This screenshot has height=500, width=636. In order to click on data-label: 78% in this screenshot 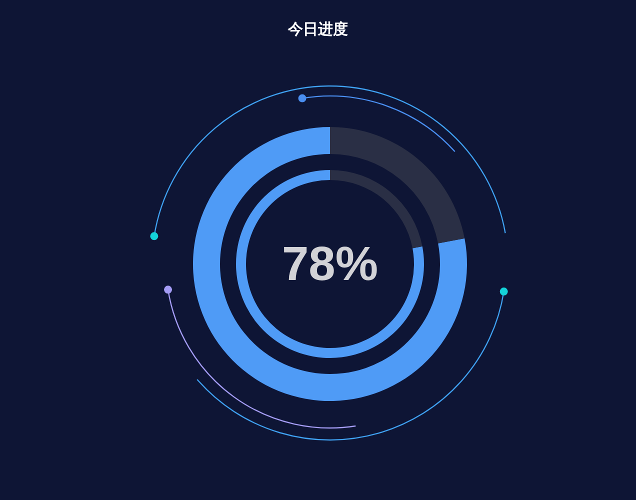, I will do `click(330, 264)`.